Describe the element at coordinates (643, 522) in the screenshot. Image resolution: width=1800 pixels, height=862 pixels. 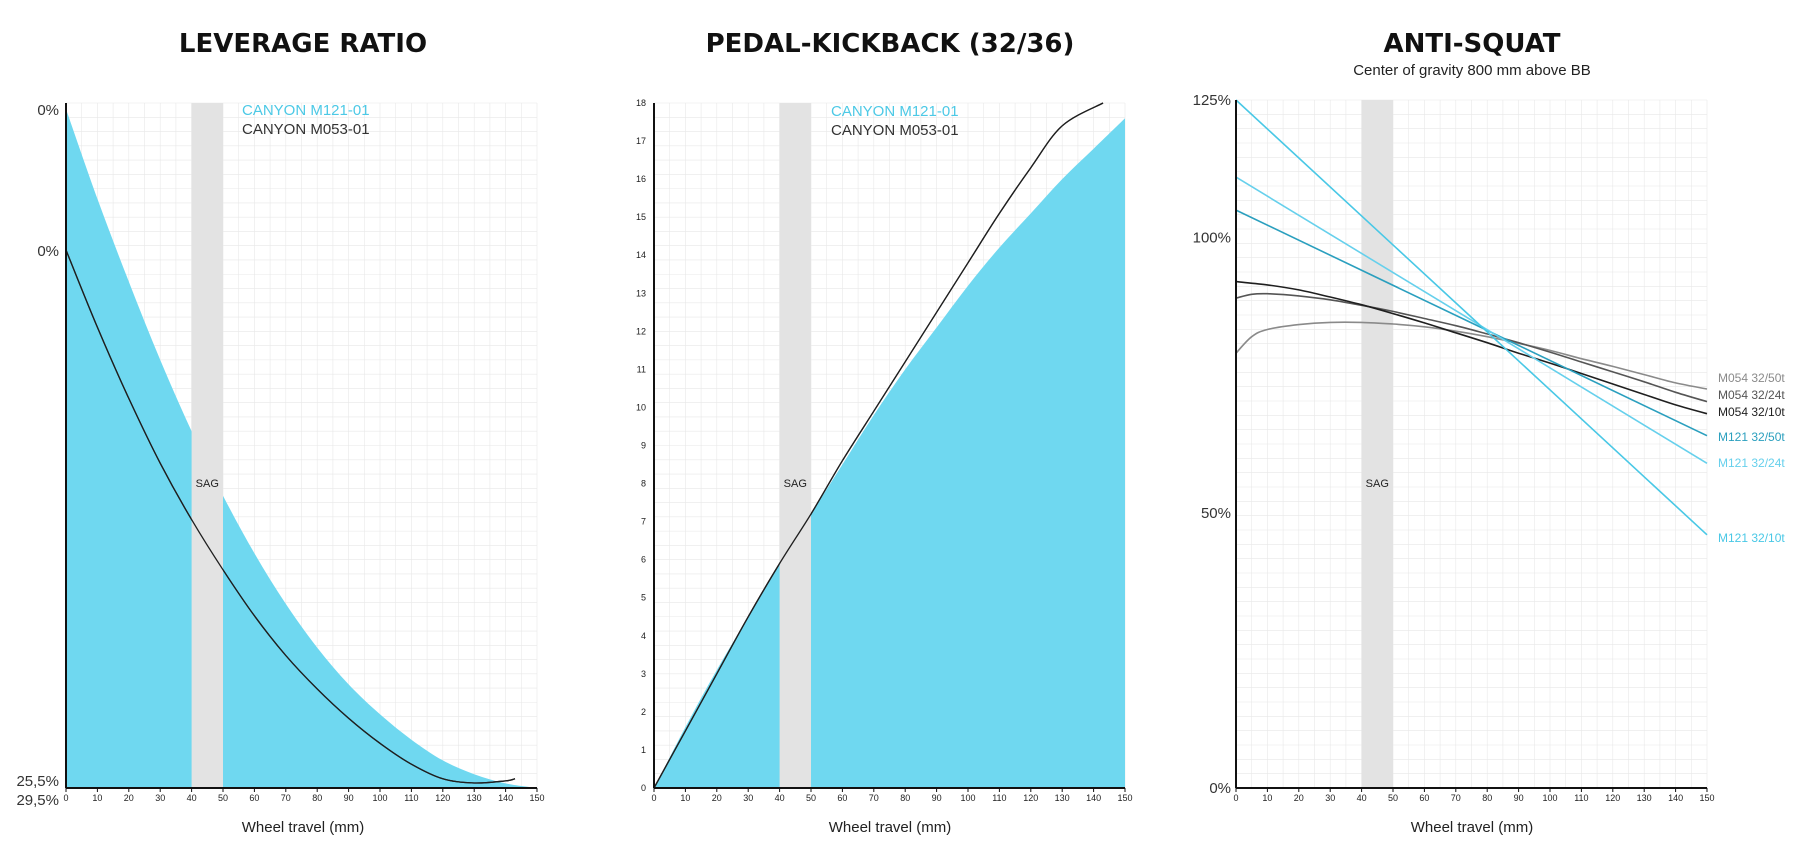
I see `y-tick-label: 7` at that location.